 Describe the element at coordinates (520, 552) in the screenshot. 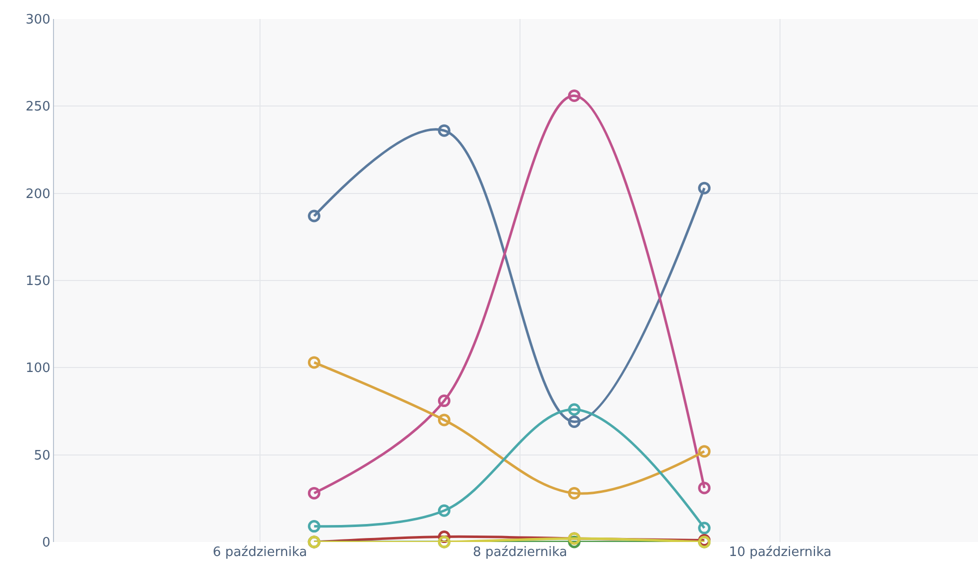

I see `x-tick-label: 8 października` at that location.